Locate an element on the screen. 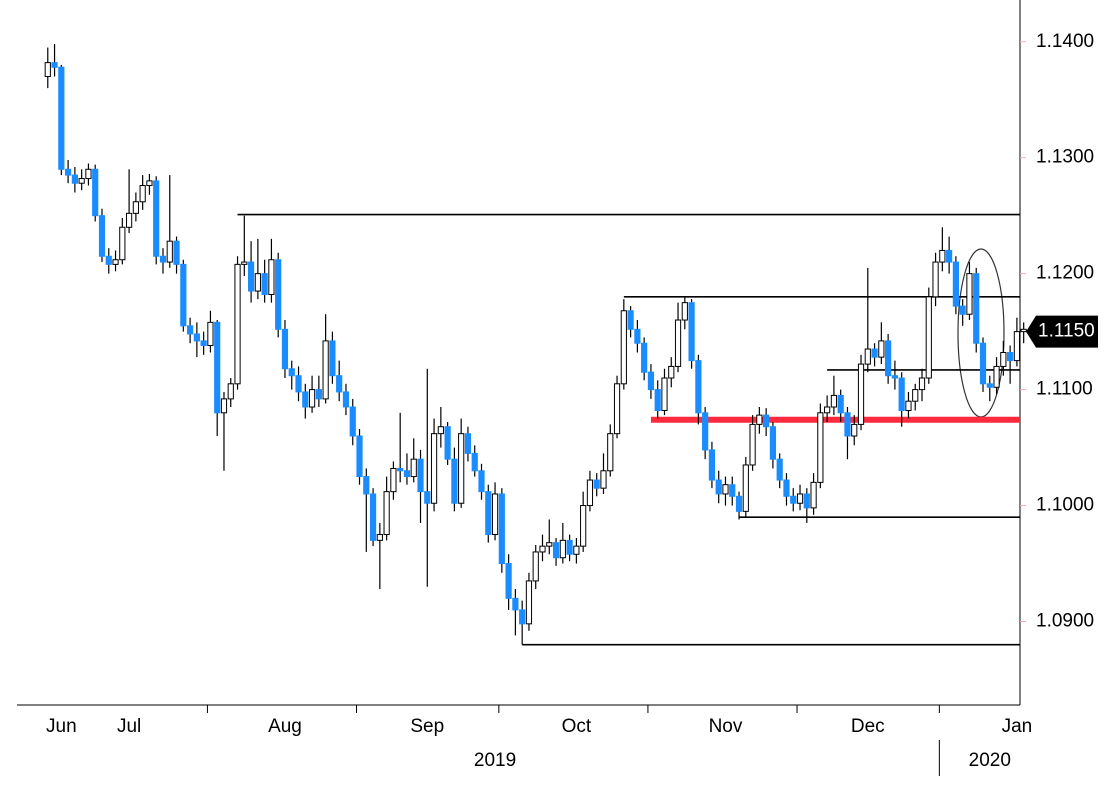 This screenshot has height=799, width=1118. x-tick-label: Aug is located at coordinates (285, 726).